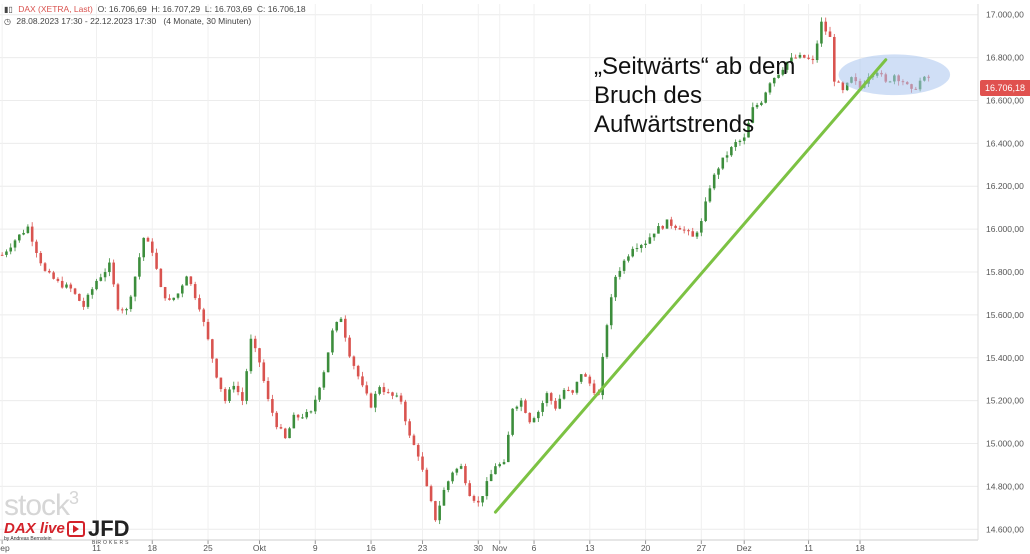 Image resolution: width=1030 pixels, height=554 pixels. Describe the element at coordinates (702, 548) in the screenshot. I see `x-tick-label: 27` at that location.